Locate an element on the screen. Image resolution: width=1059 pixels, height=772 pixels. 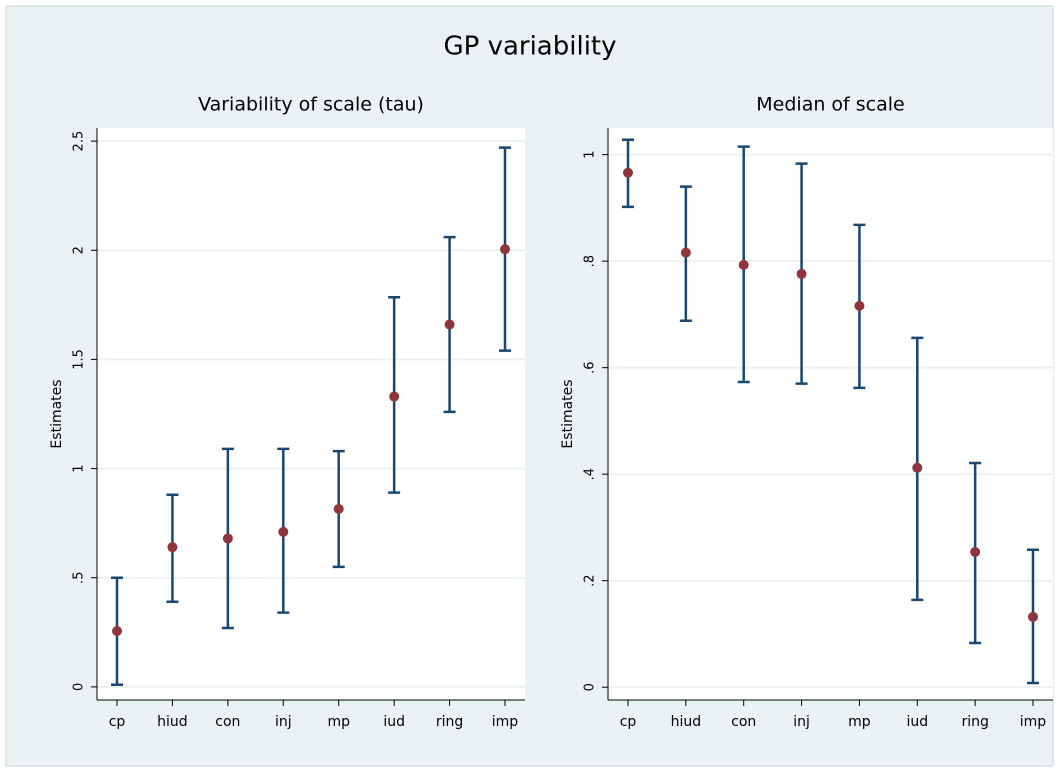
y-tick-label: .2 is located at coordinates (590, 580).